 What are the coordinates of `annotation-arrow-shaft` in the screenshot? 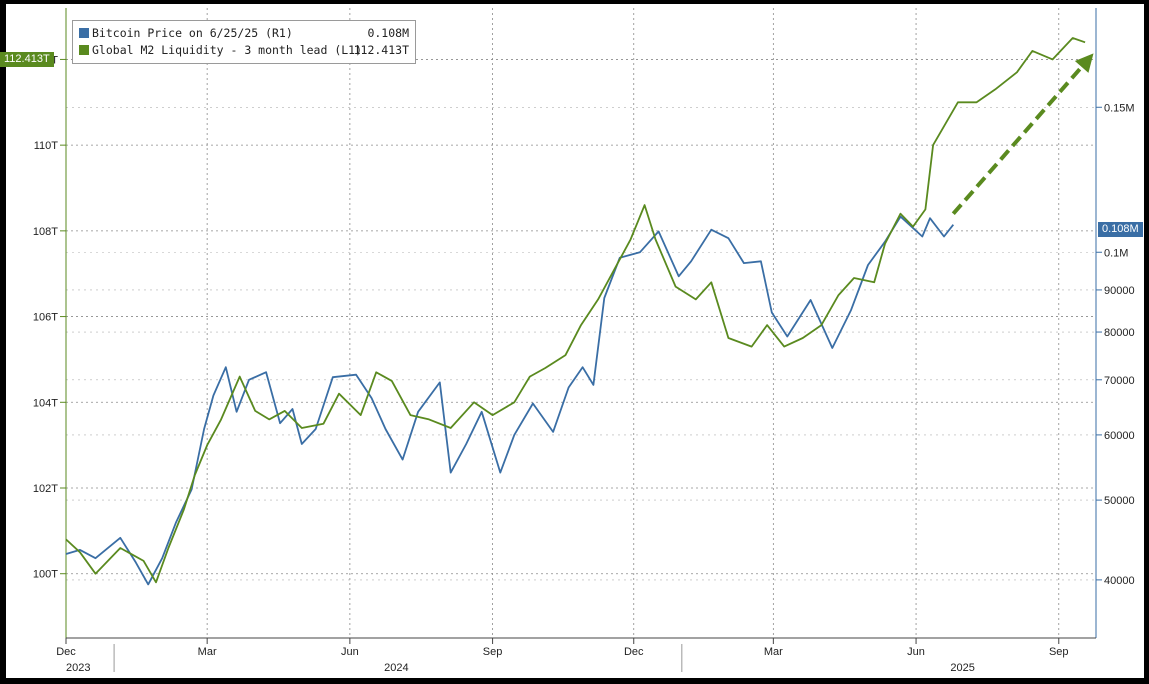 It's located at (1020, 137).